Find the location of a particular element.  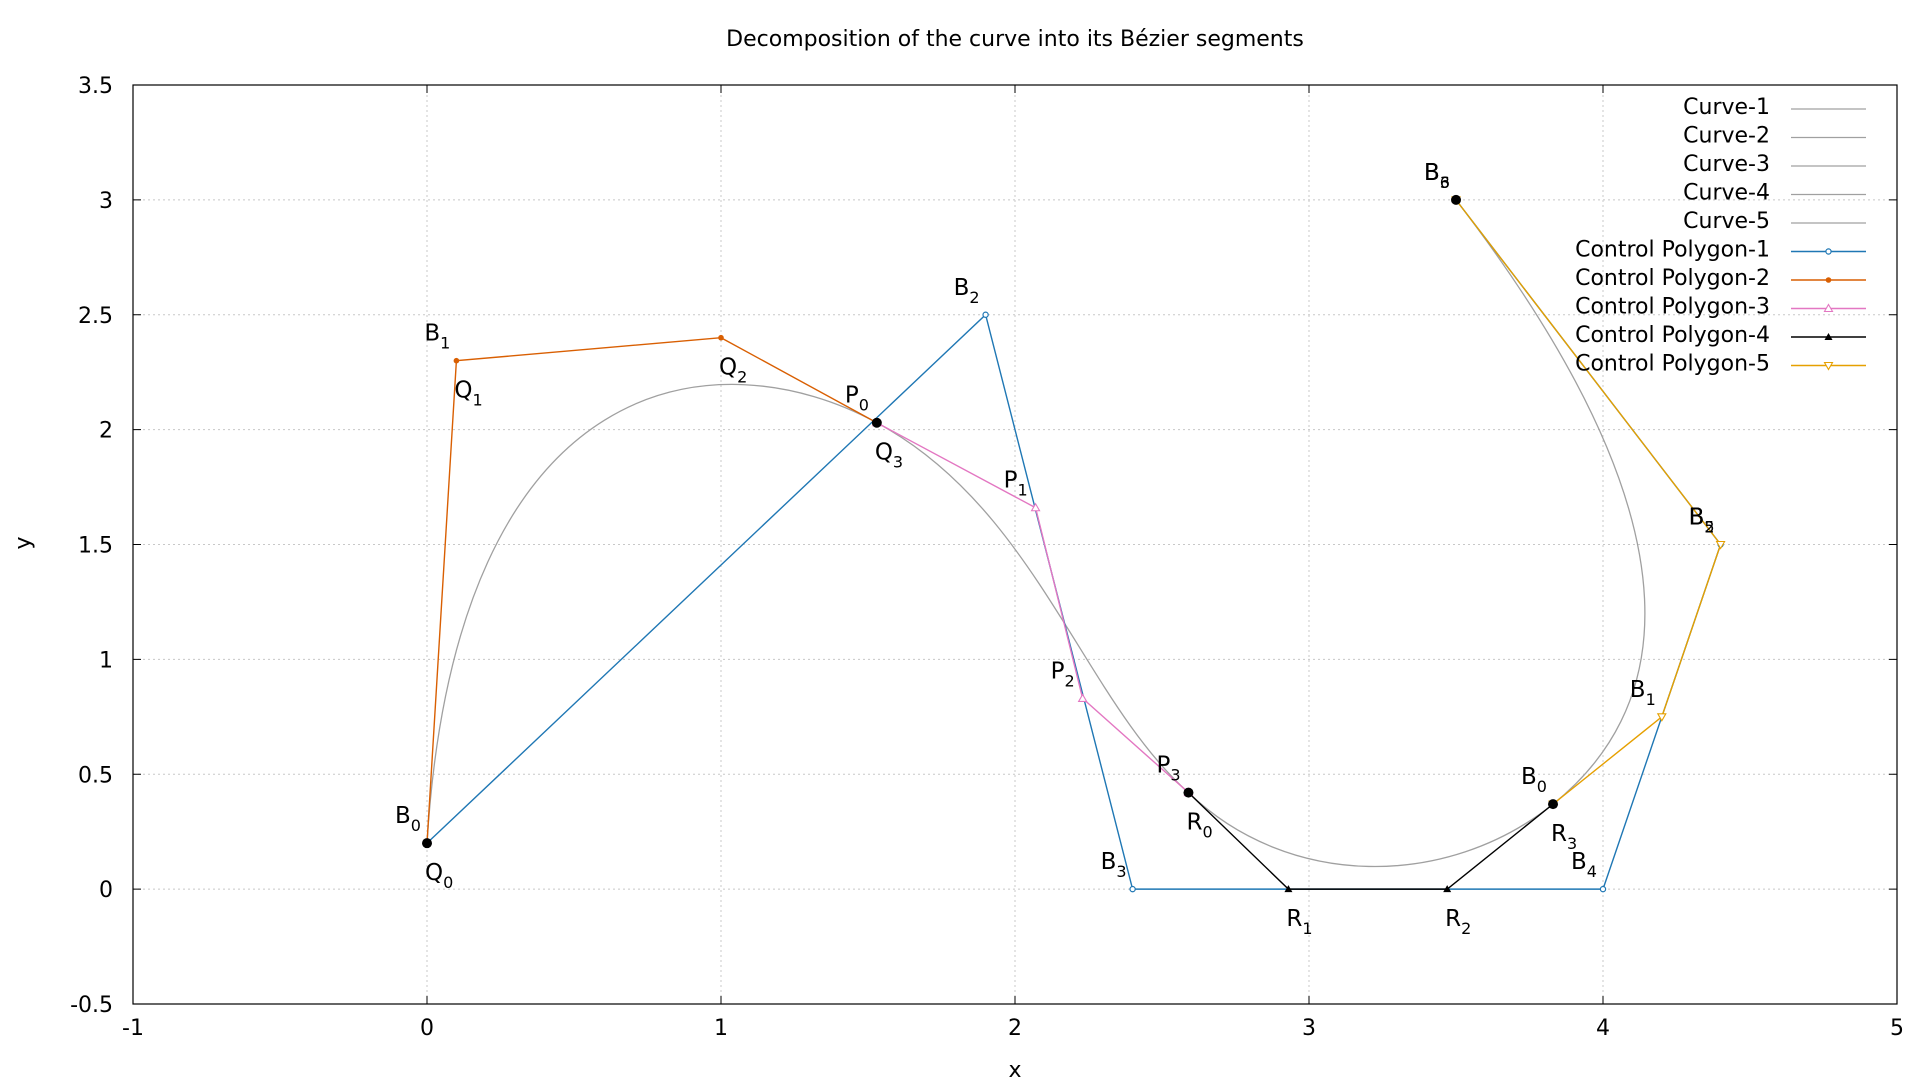

point-label: B5 is located at coordinates (1702, 521).